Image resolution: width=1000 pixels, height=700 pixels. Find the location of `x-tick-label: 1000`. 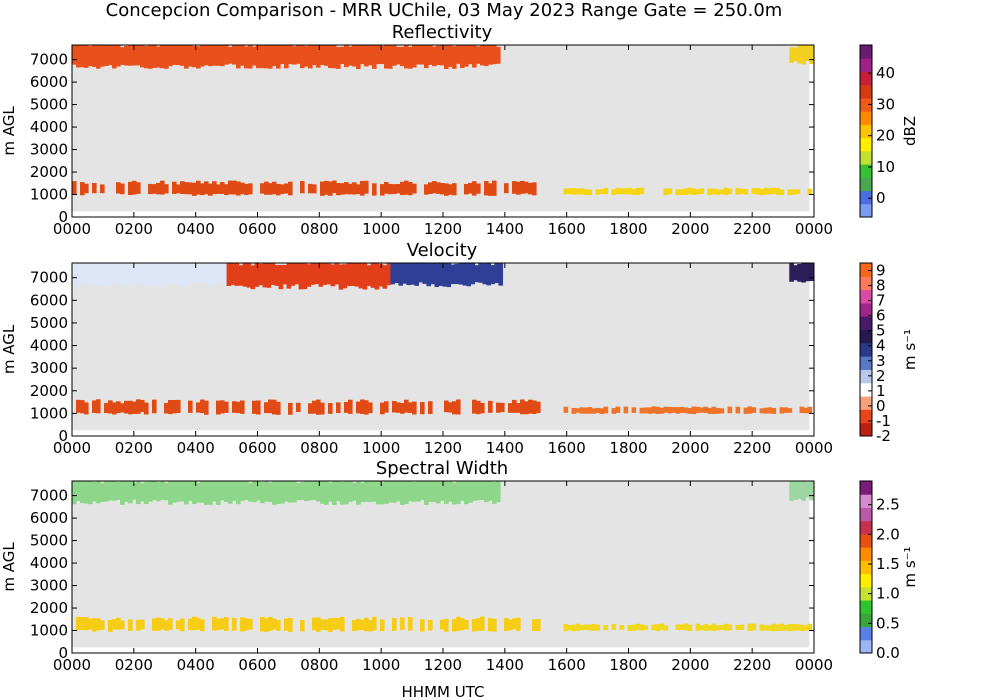

x-tick-label: 1000 is located at coordinates (381, 229).